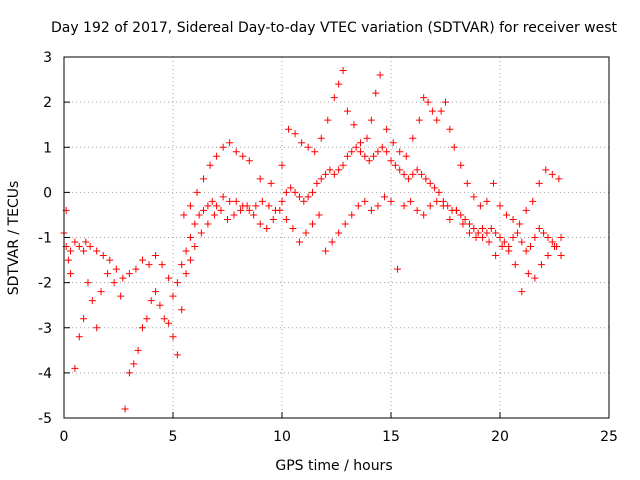 The width and height of the screenshot is (640, 480). What do you see at coordinates (500, 437) in the screenshot?
I see `x-tick-label: 20` at bounding box center [500, 437].